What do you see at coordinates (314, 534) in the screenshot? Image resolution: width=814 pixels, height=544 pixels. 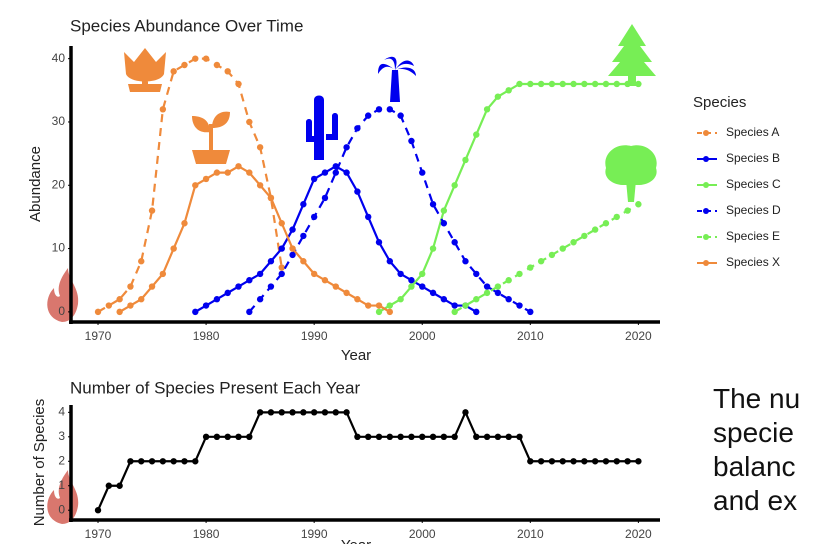 I see `x-tick-label: 1990` at bounding box center [314, 534].